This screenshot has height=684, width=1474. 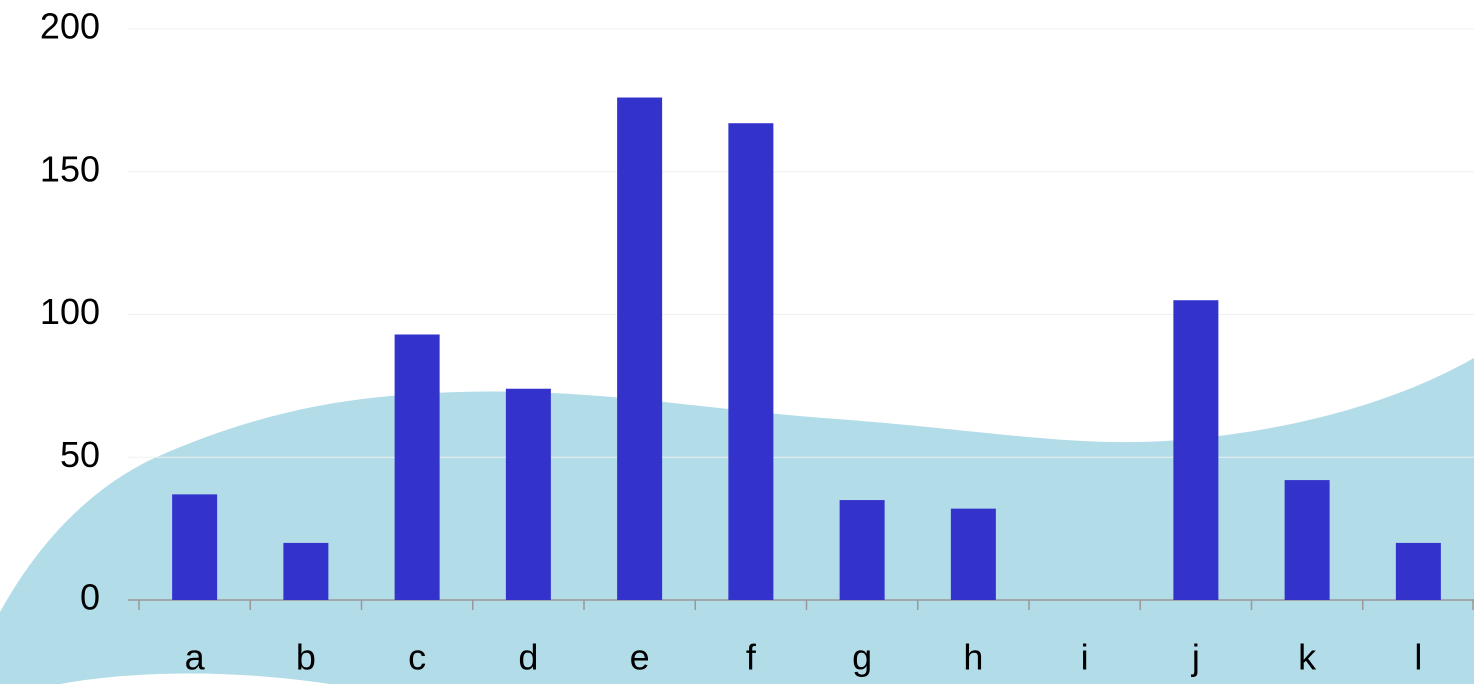 What do you see at coordinates (1195, 657) in the screenshot?
I see `x-tick-label: j` at bounding box center [1195, 657].